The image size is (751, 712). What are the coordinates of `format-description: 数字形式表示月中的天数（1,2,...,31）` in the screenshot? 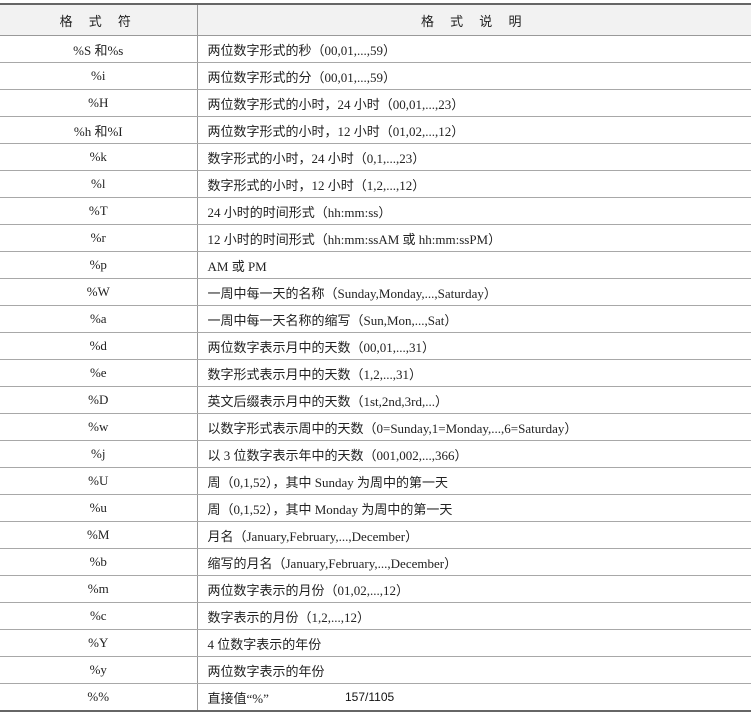 It's located at (474, 373).